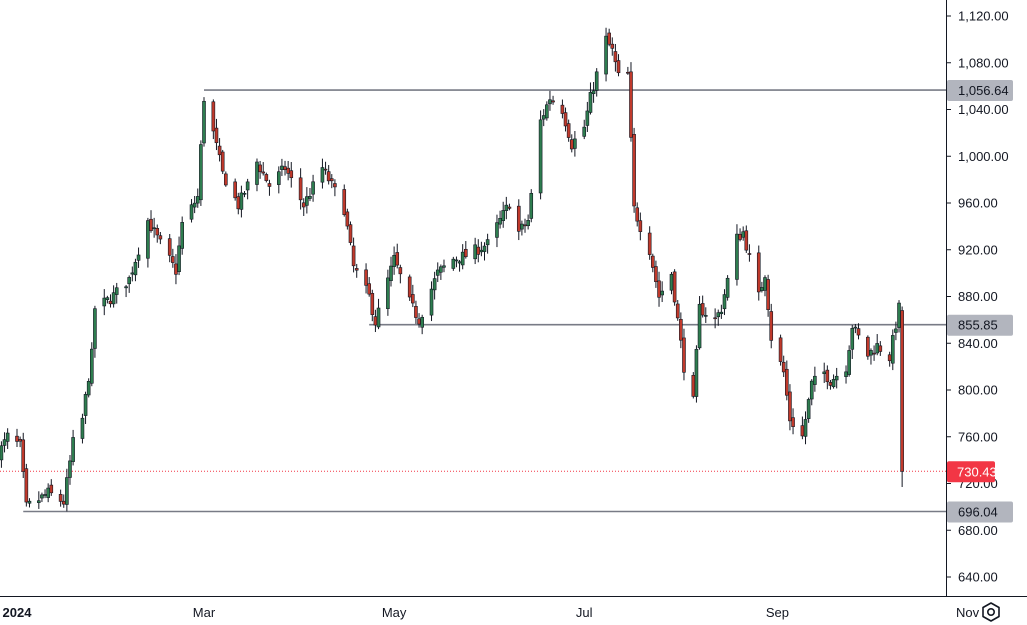 The height and width of the screenshot is (625, 1027). What do you see at coordinates (991, 612) in the screenshot?
I see `chart-settings-button` at bounding box center [991, 612].